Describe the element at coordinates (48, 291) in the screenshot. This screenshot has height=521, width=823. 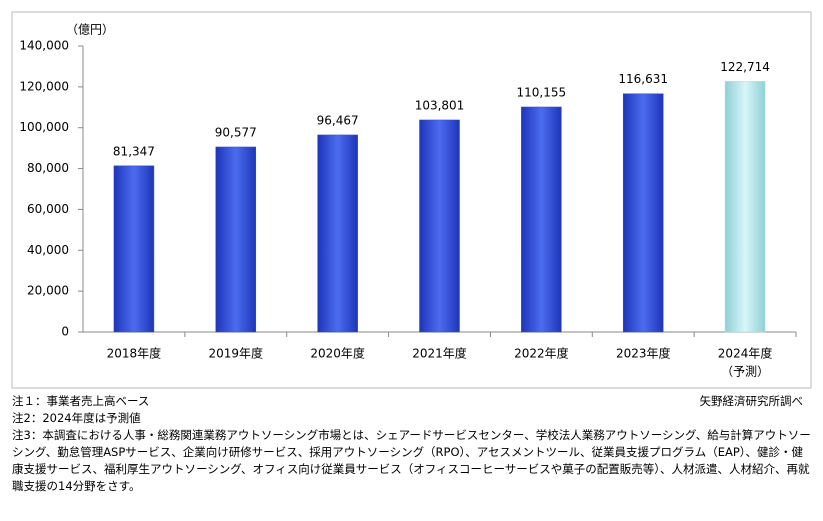
I see `y-tick-label: 20,000` at that location.